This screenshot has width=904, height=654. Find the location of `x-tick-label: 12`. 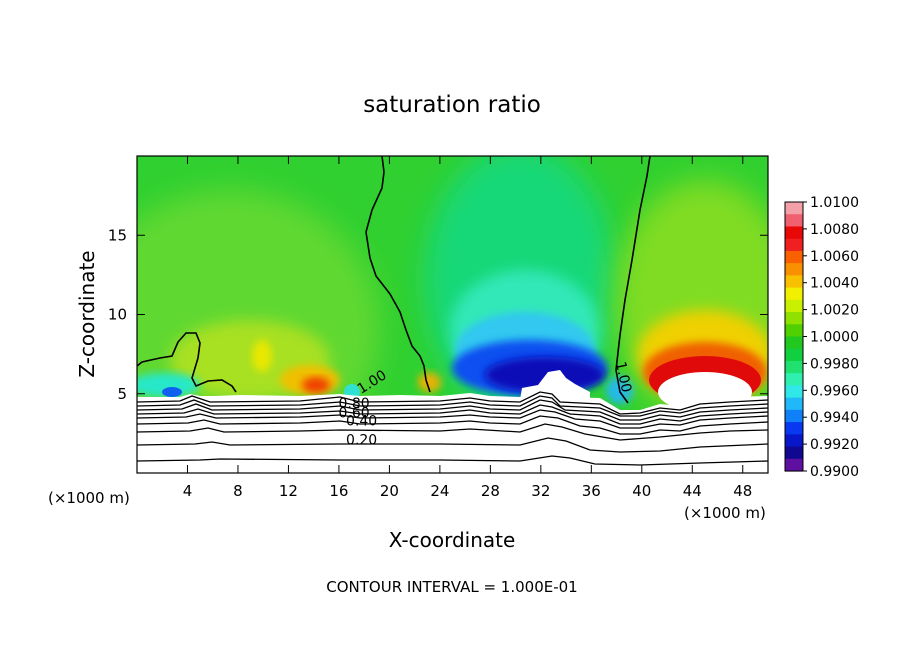

x-tick-label: 12 is located at coordinates (288, 491).